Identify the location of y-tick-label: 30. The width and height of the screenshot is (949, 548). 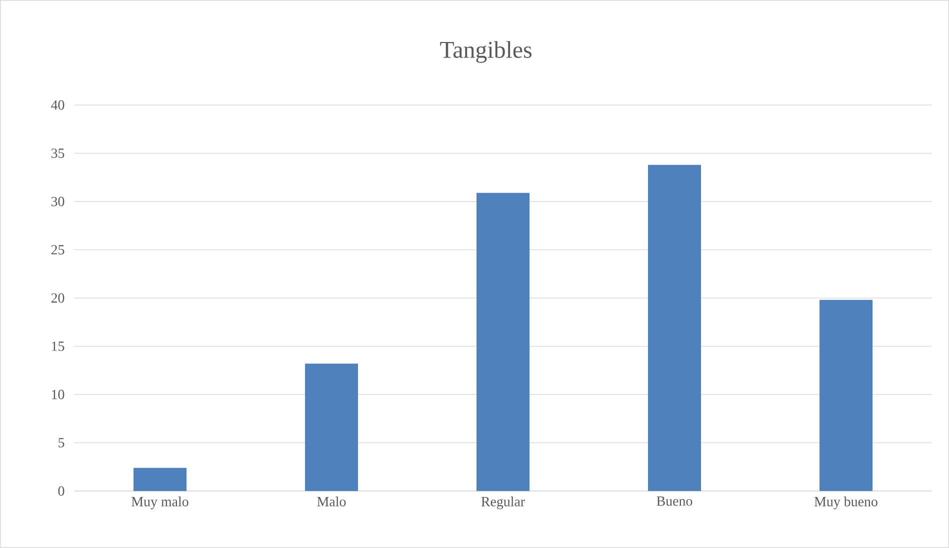
(57, 201).